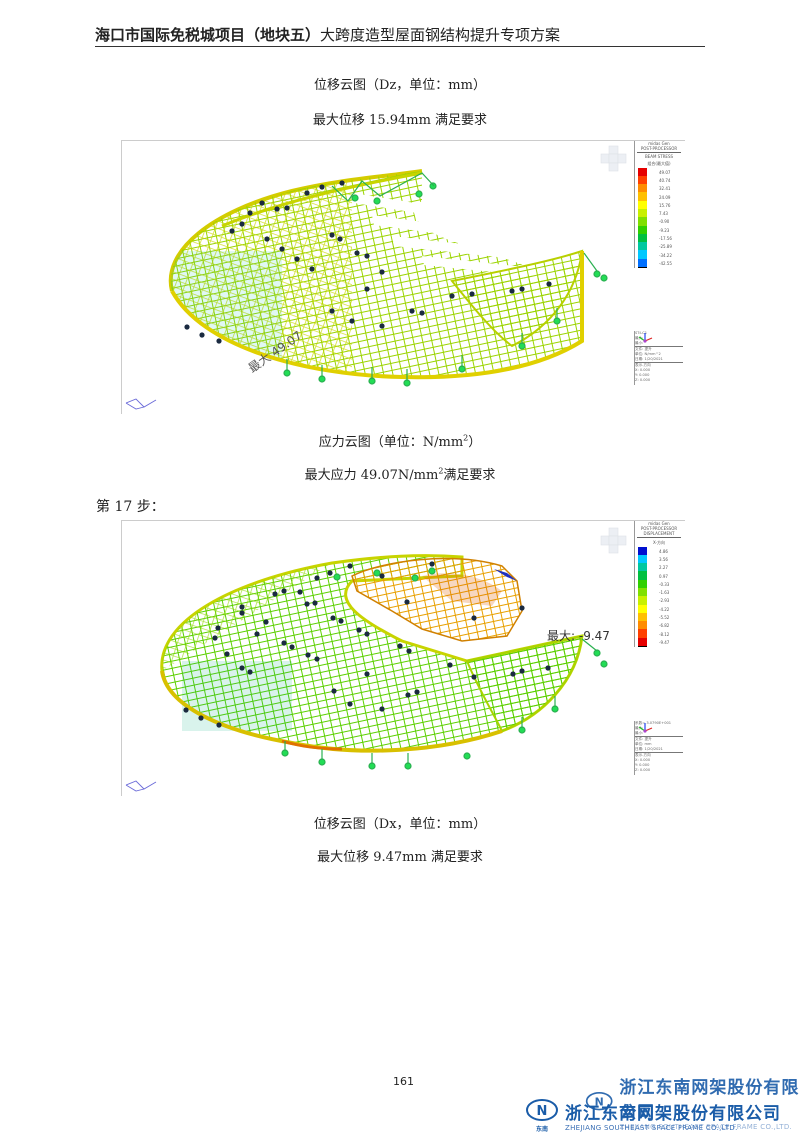  Describe the element at coordinates (659, 163) in the screenshot. I see `legend-subtitle: 组合(最大值)` at that location.